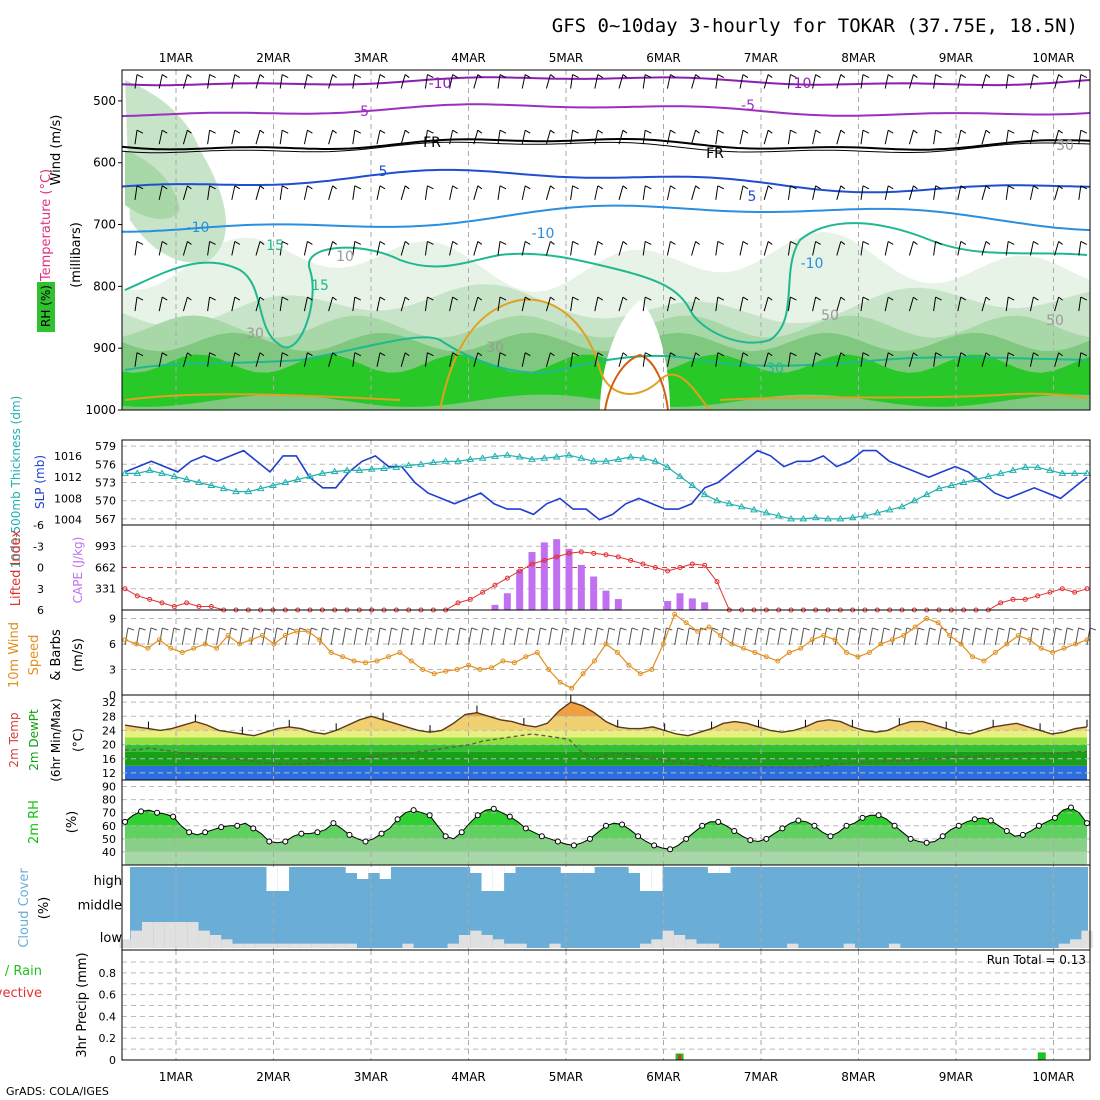 Image resolution: width=1100 pixels, height=1100 pixels. Describe the element at coordinates (108, 973) in the screenshot. I see `precip-tick: 0.8` at that location.